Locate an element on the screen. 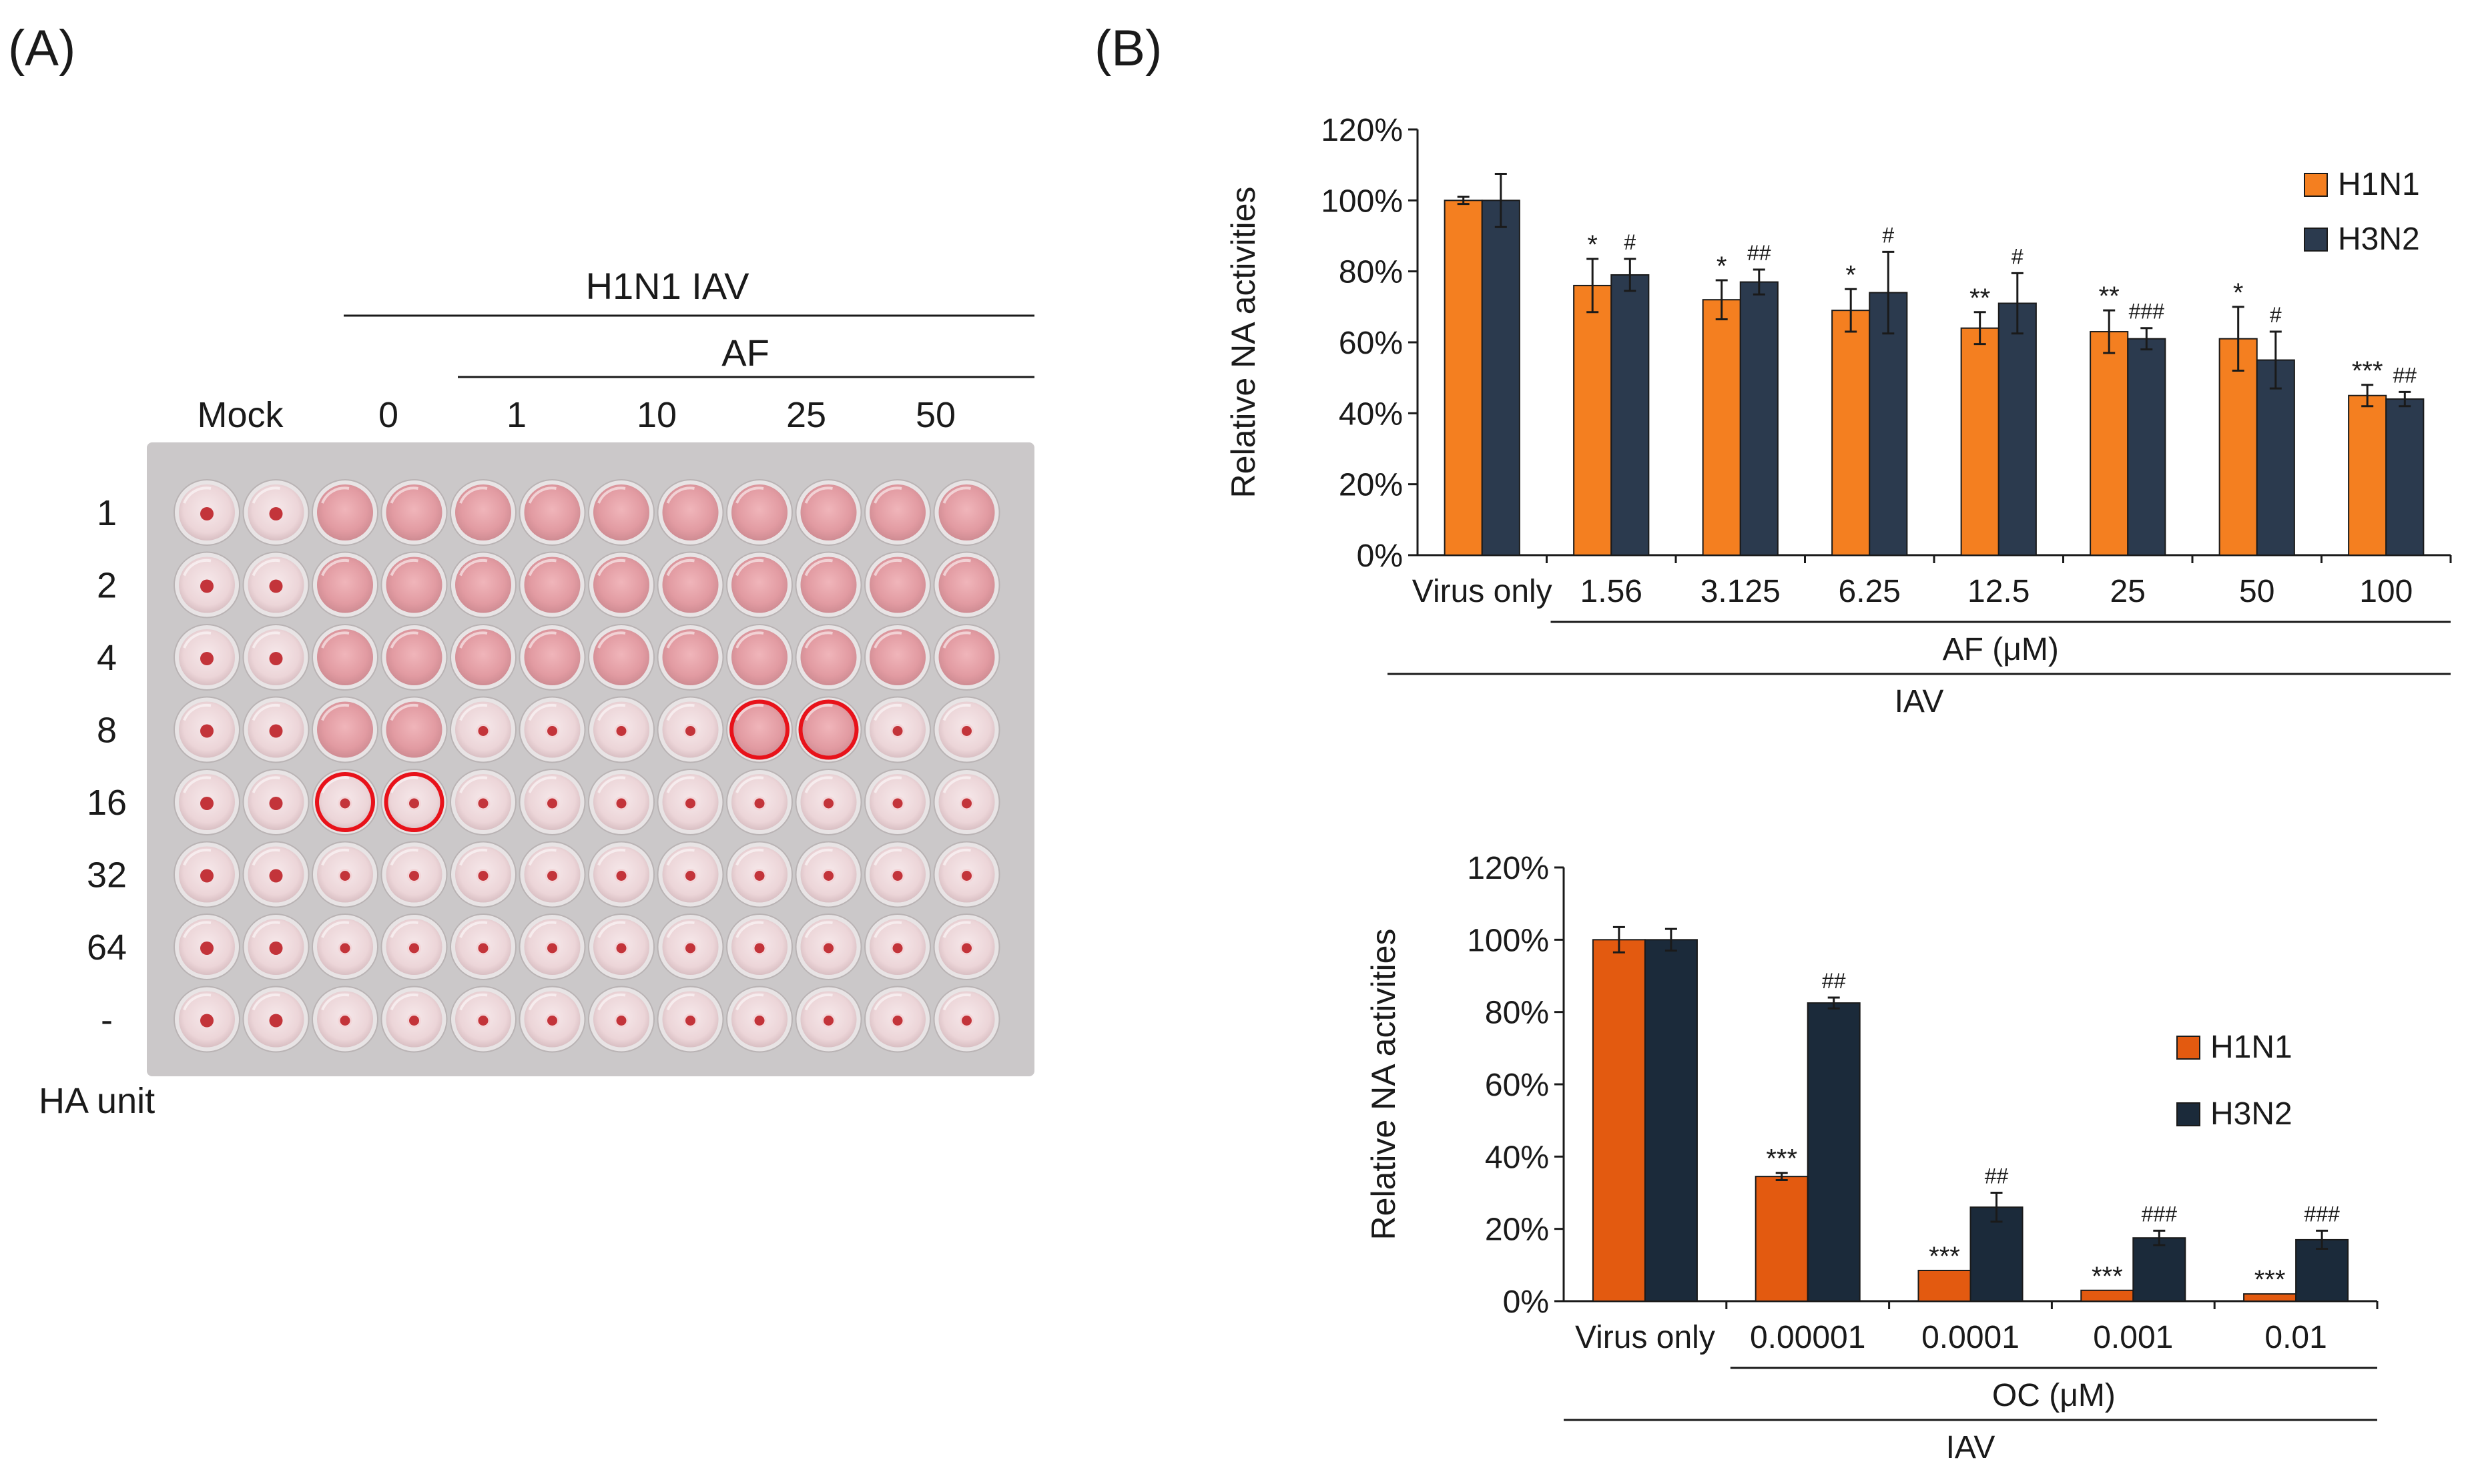 The height and width of the screenshot is (1484, 2474). plate-highlights is located at coordinates (587, 765).